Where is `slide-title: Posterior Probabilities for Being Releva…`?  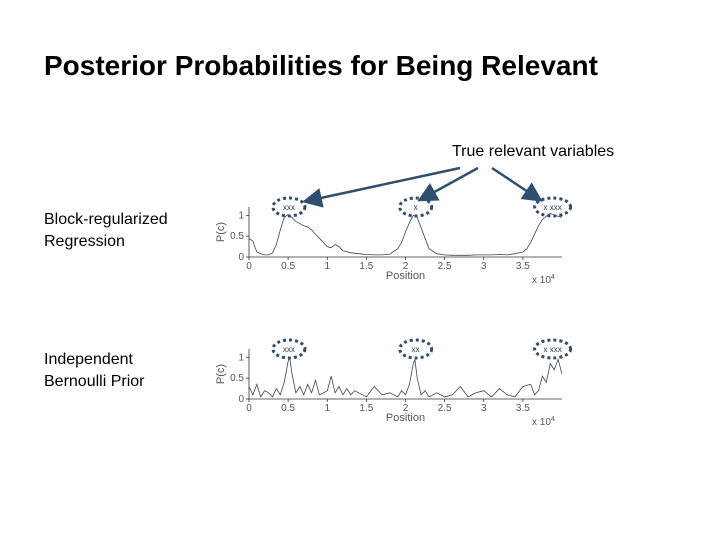 slide-title: Posterior Probabilities for Being Releva… is located at coordinates (321, 65).